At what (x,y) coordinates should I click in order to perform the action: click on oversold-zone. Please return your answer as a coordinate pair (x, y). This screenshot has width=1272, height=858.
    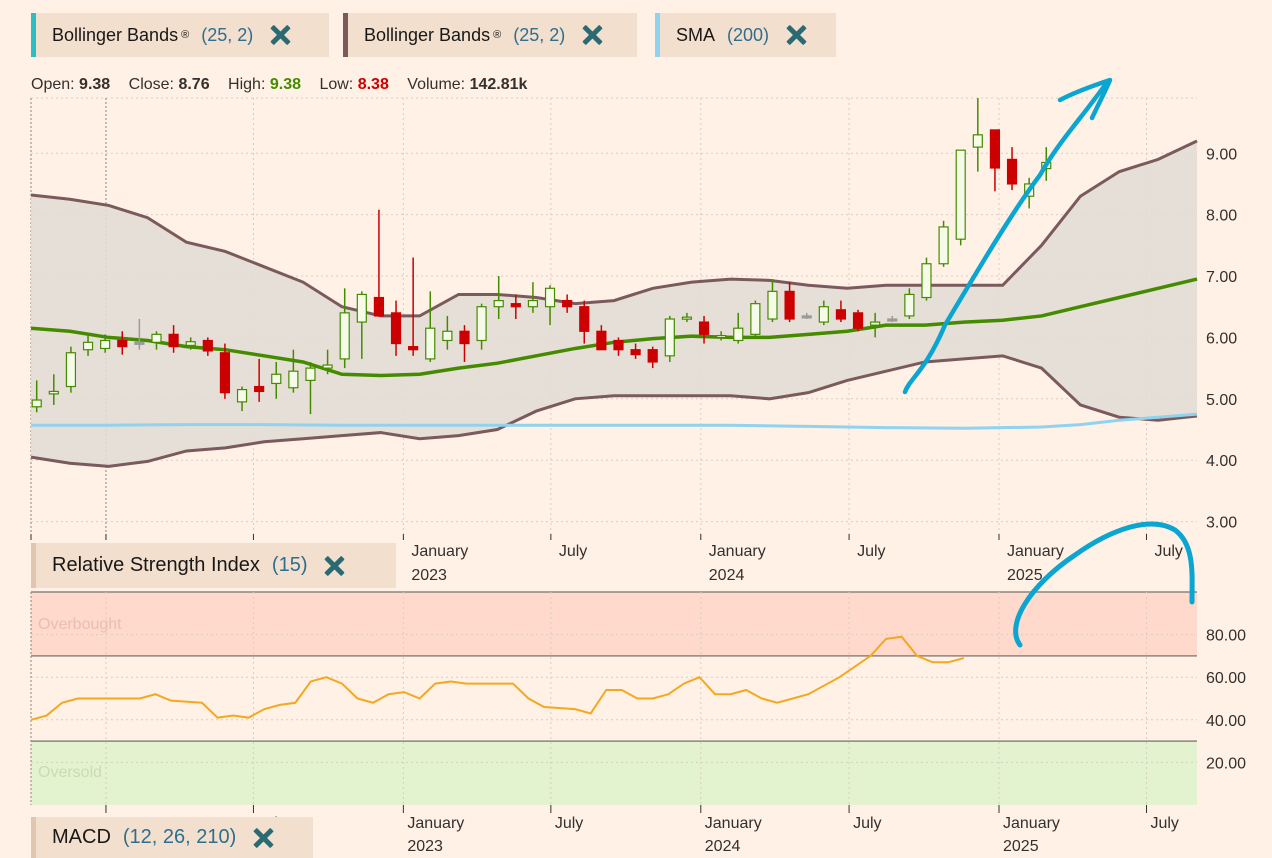
    Looking at the image, I should click on (614, 773).